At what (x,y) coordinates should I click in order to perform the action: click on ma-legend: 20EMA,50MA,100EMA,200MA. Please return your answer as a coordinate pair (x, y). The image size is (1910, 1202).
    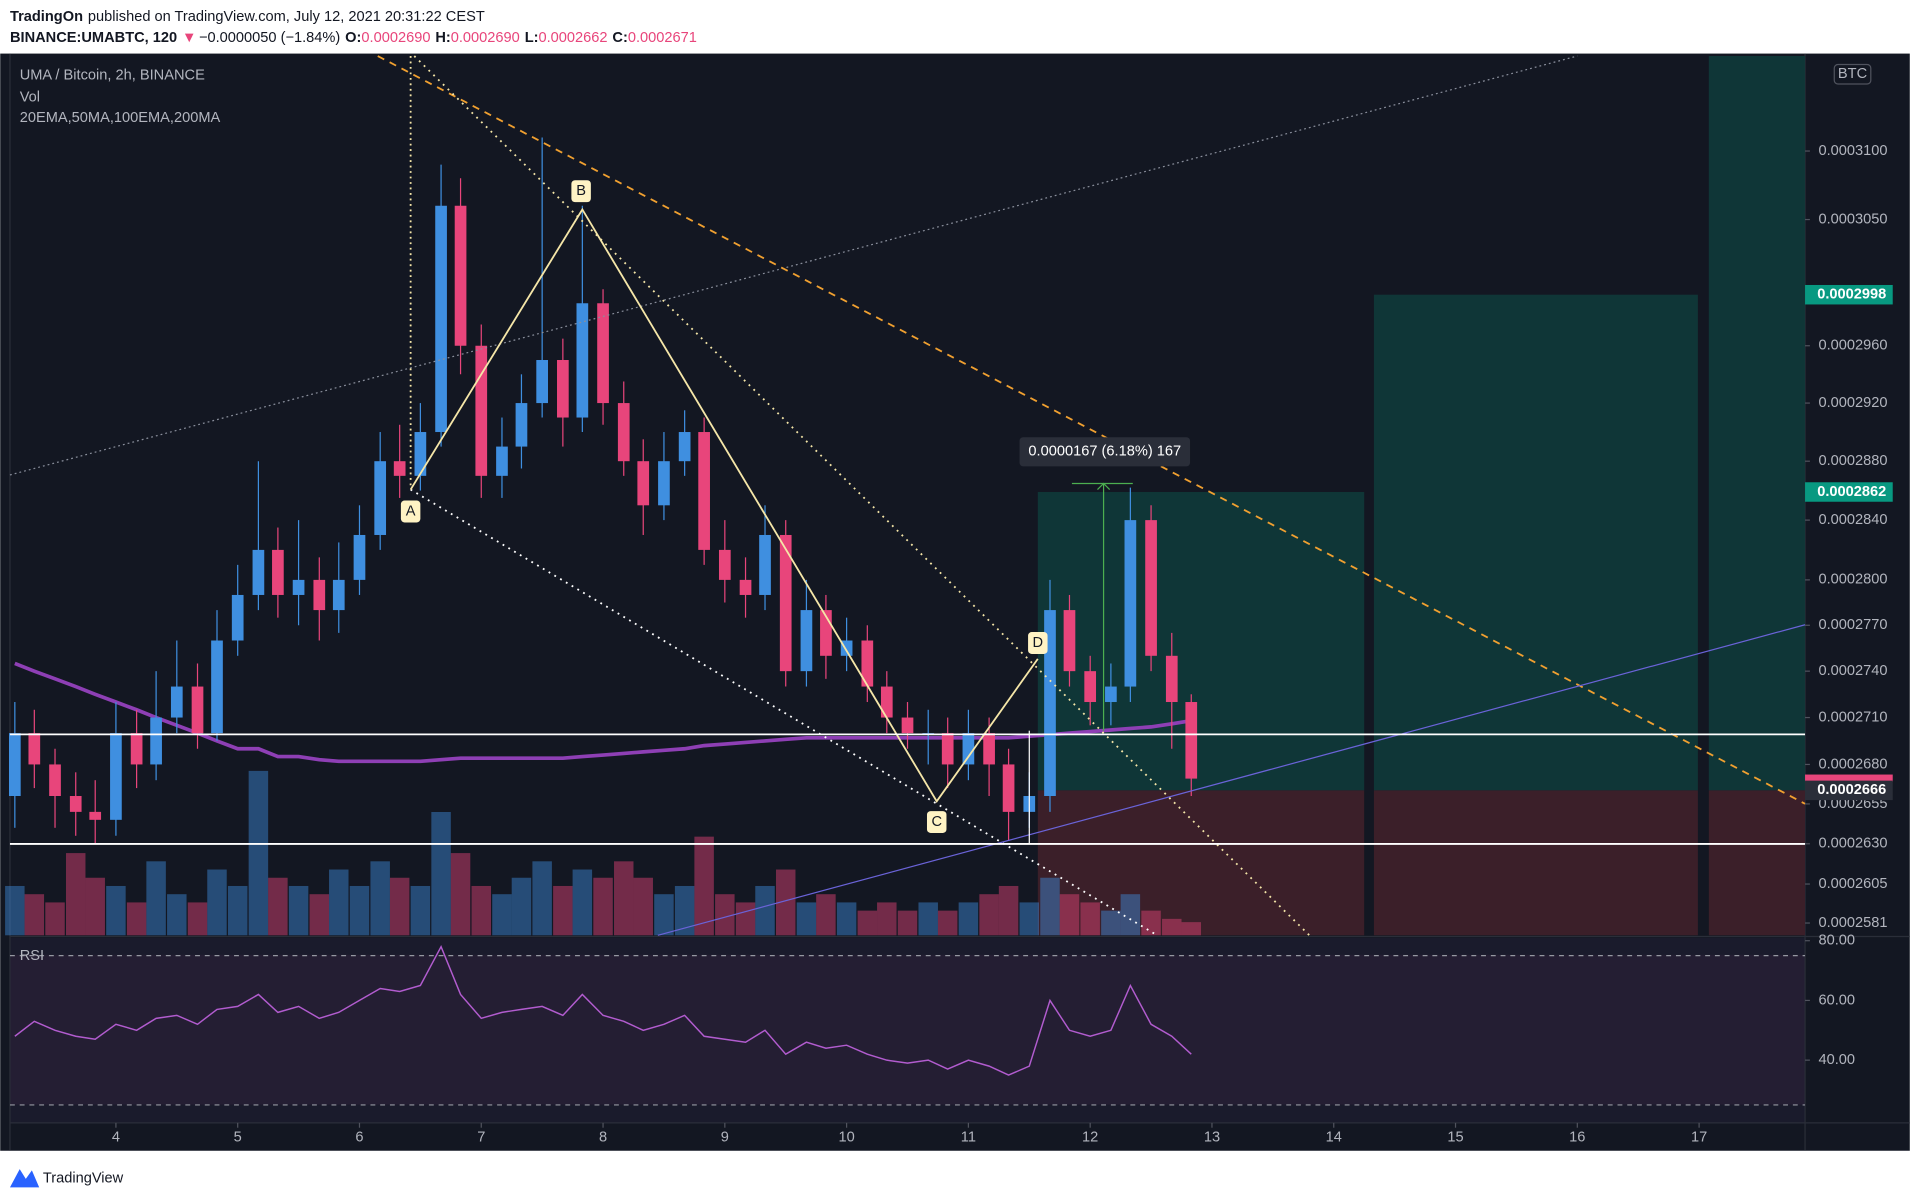
    Looking at the image, I should click on (120, 118).